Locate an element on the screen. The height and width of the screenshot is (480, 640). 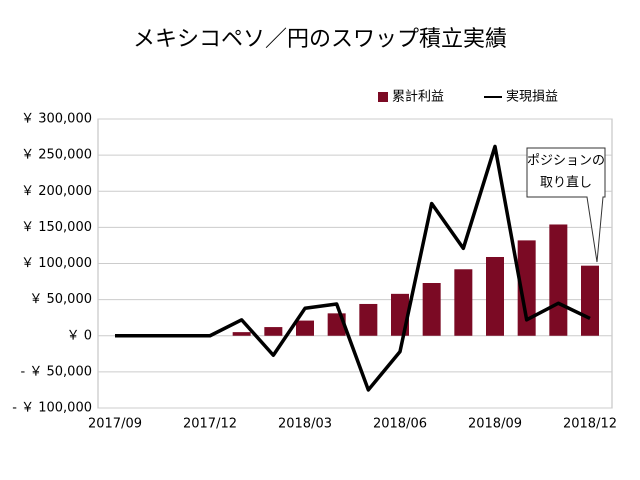
chart-title: メキシコペソ／円のスワップ積立実績 is located at coordinates (320, 39).